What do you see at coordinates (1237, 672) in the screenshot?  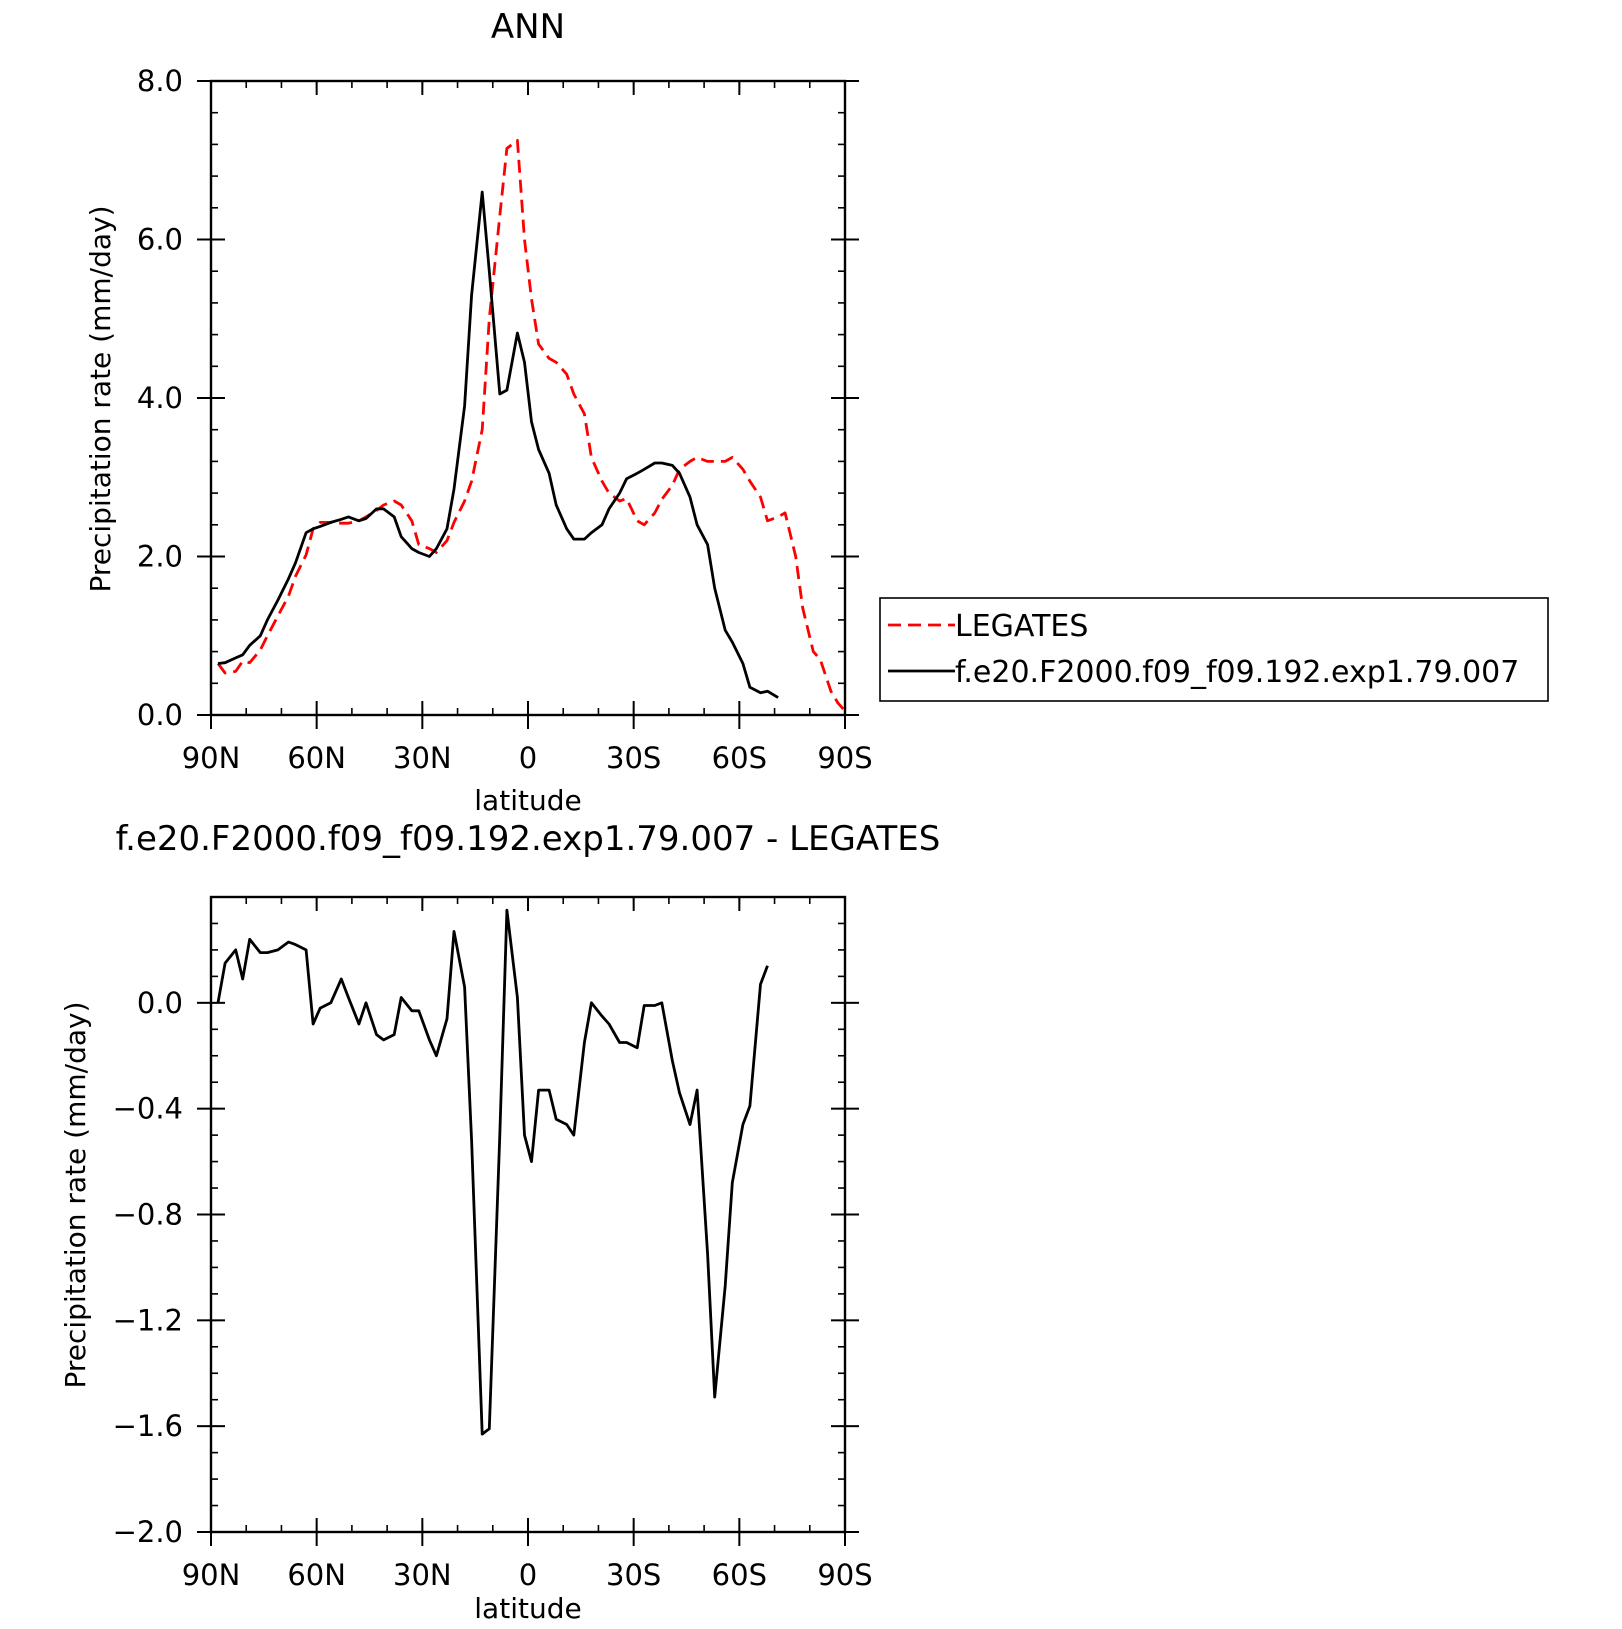 I see `legend-label-model: f.e20.F2000.f09_f09.192.exp1.79.007` at bounding box center [1237, 672].